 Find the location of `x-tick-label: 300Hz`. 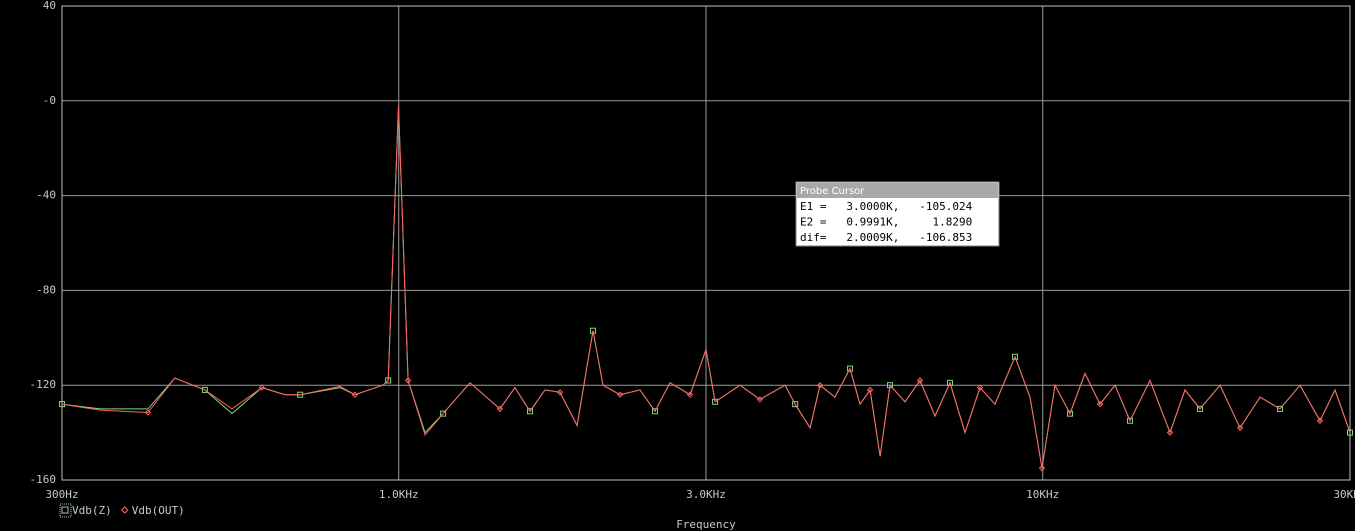

x-tick-label: 300Hz is located at coordinates (61, 494).